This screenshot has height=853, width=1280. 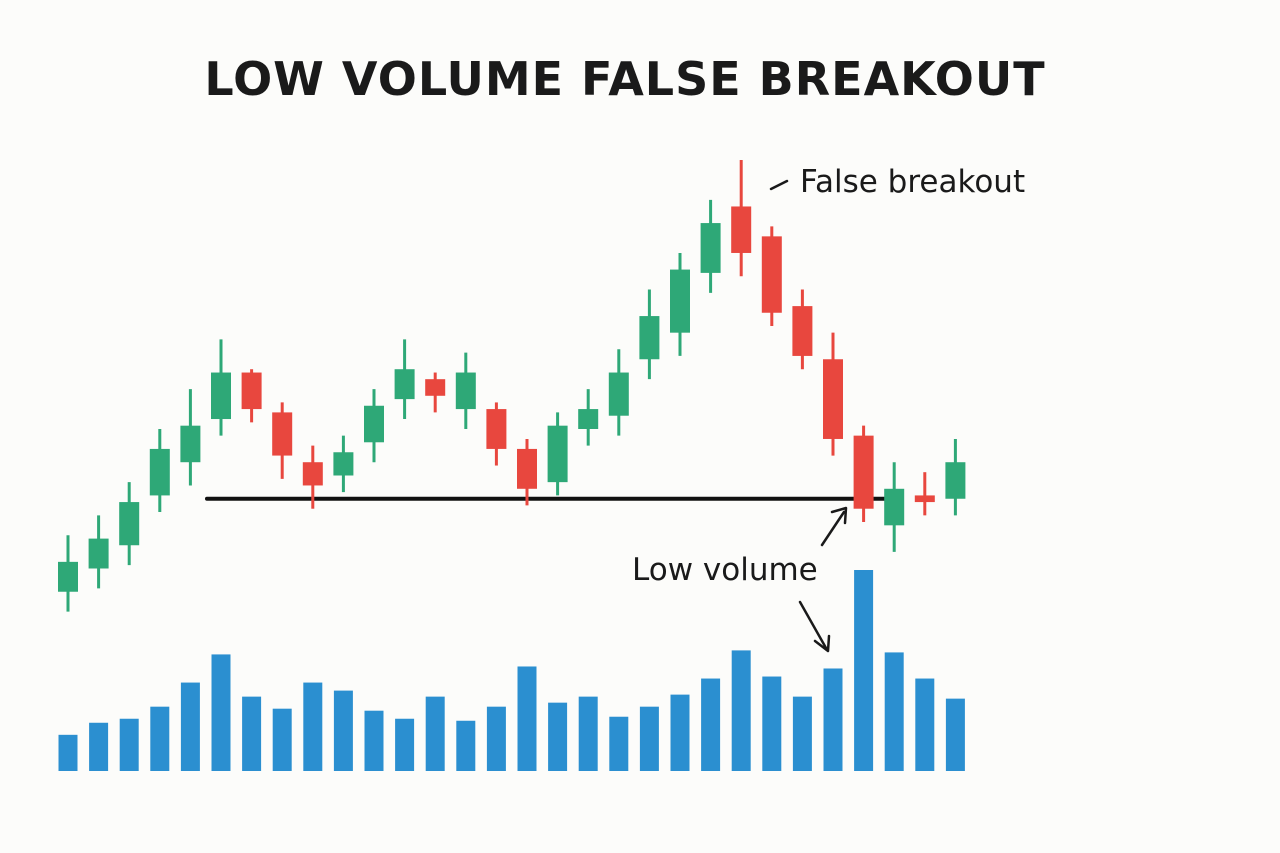 I want to click on annotation-false-breakout: False breakout, so click(x=912, y=182).